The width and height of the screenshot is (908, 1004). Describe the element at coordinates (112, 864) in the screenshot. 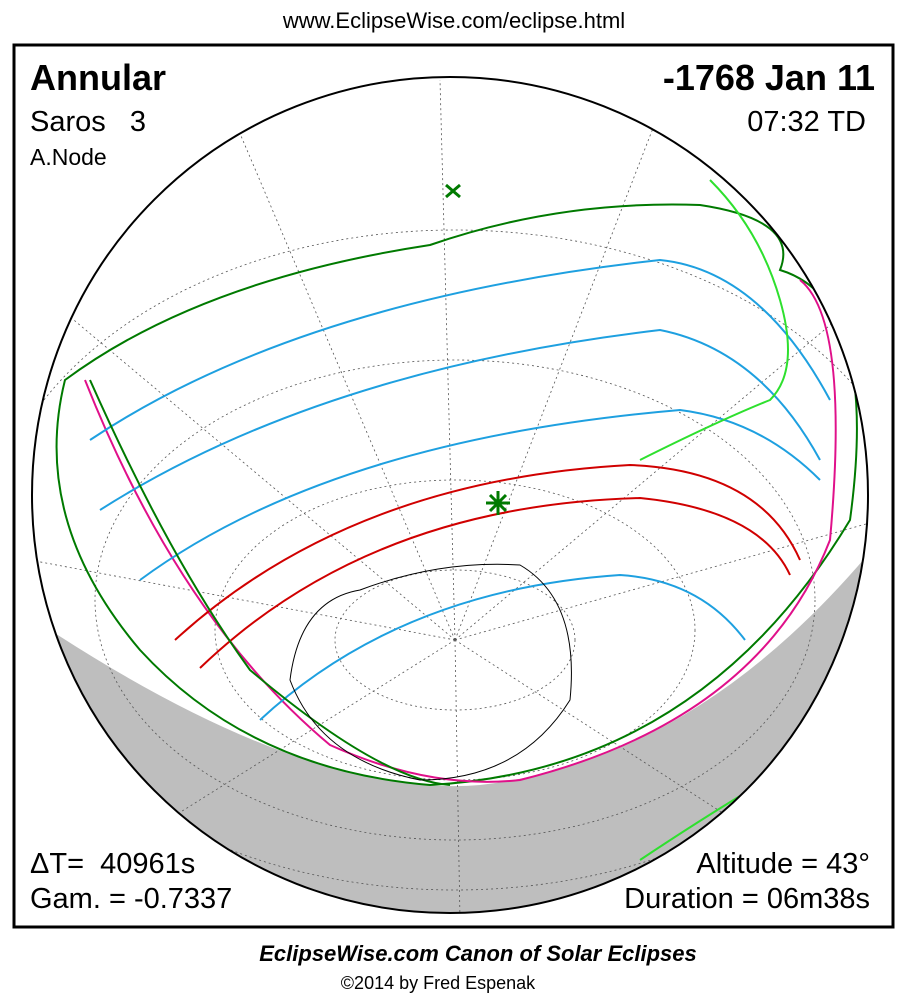

I see `delta-t: ΔT= 40961s` at that location.